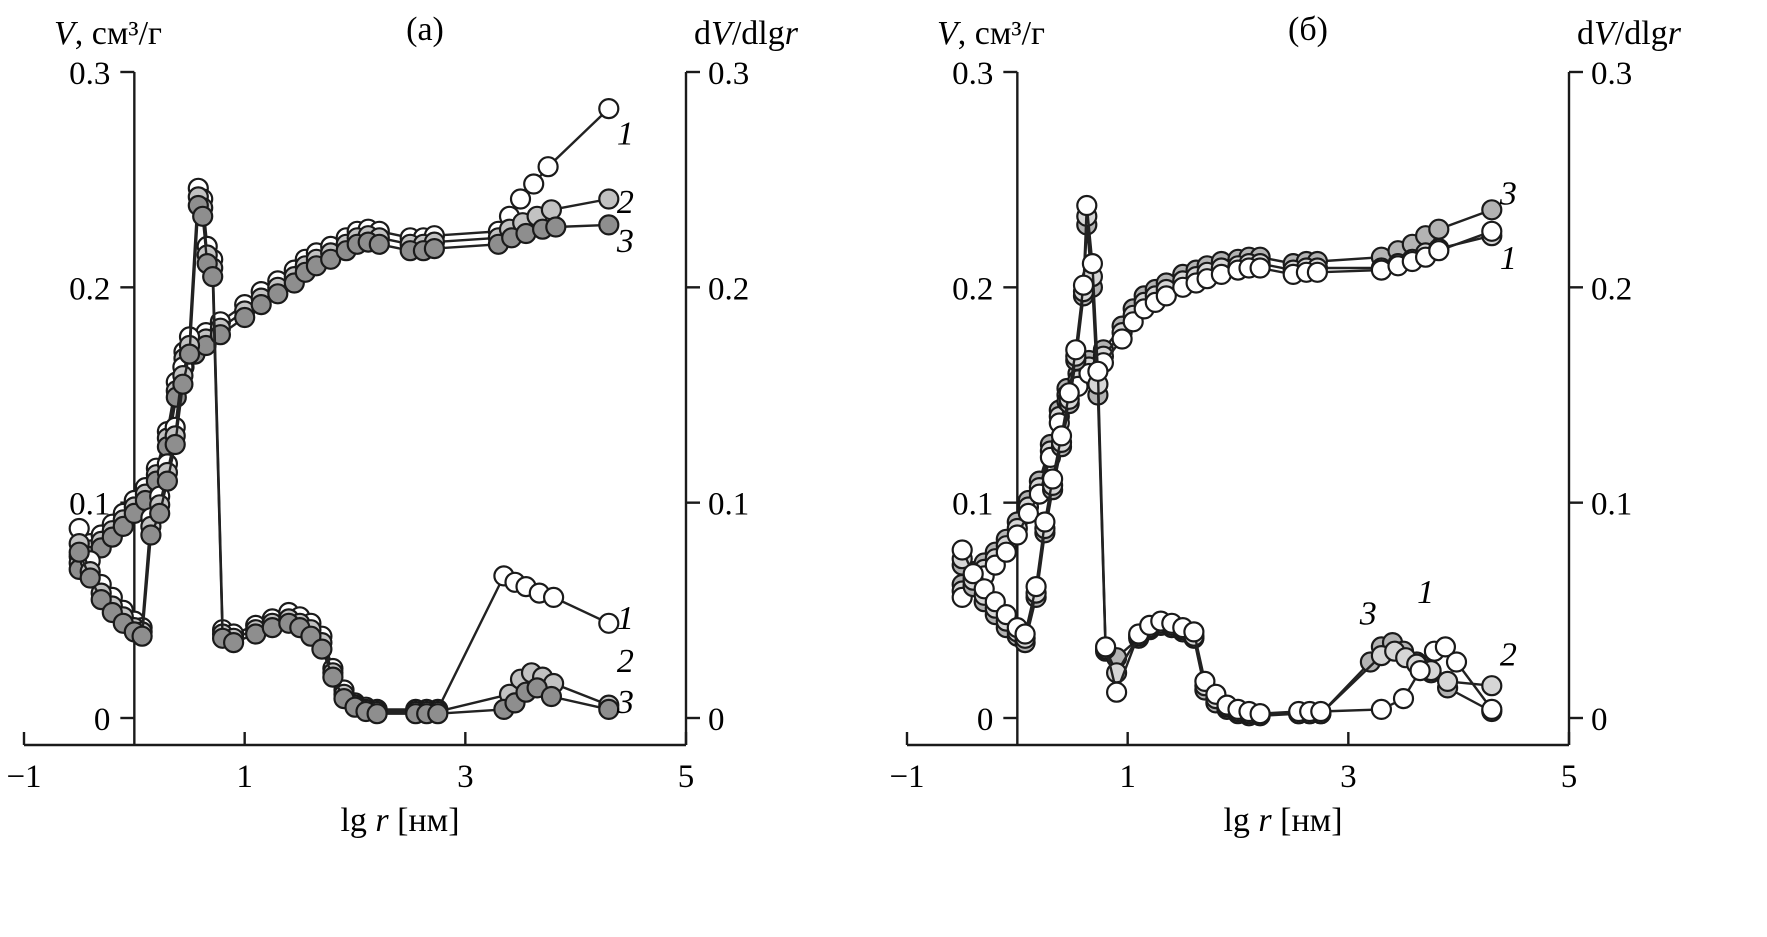  Describe the element at coordinates (1611, 505) in the screenshot. I see `y-right-tick-label: 0.1` at that location.